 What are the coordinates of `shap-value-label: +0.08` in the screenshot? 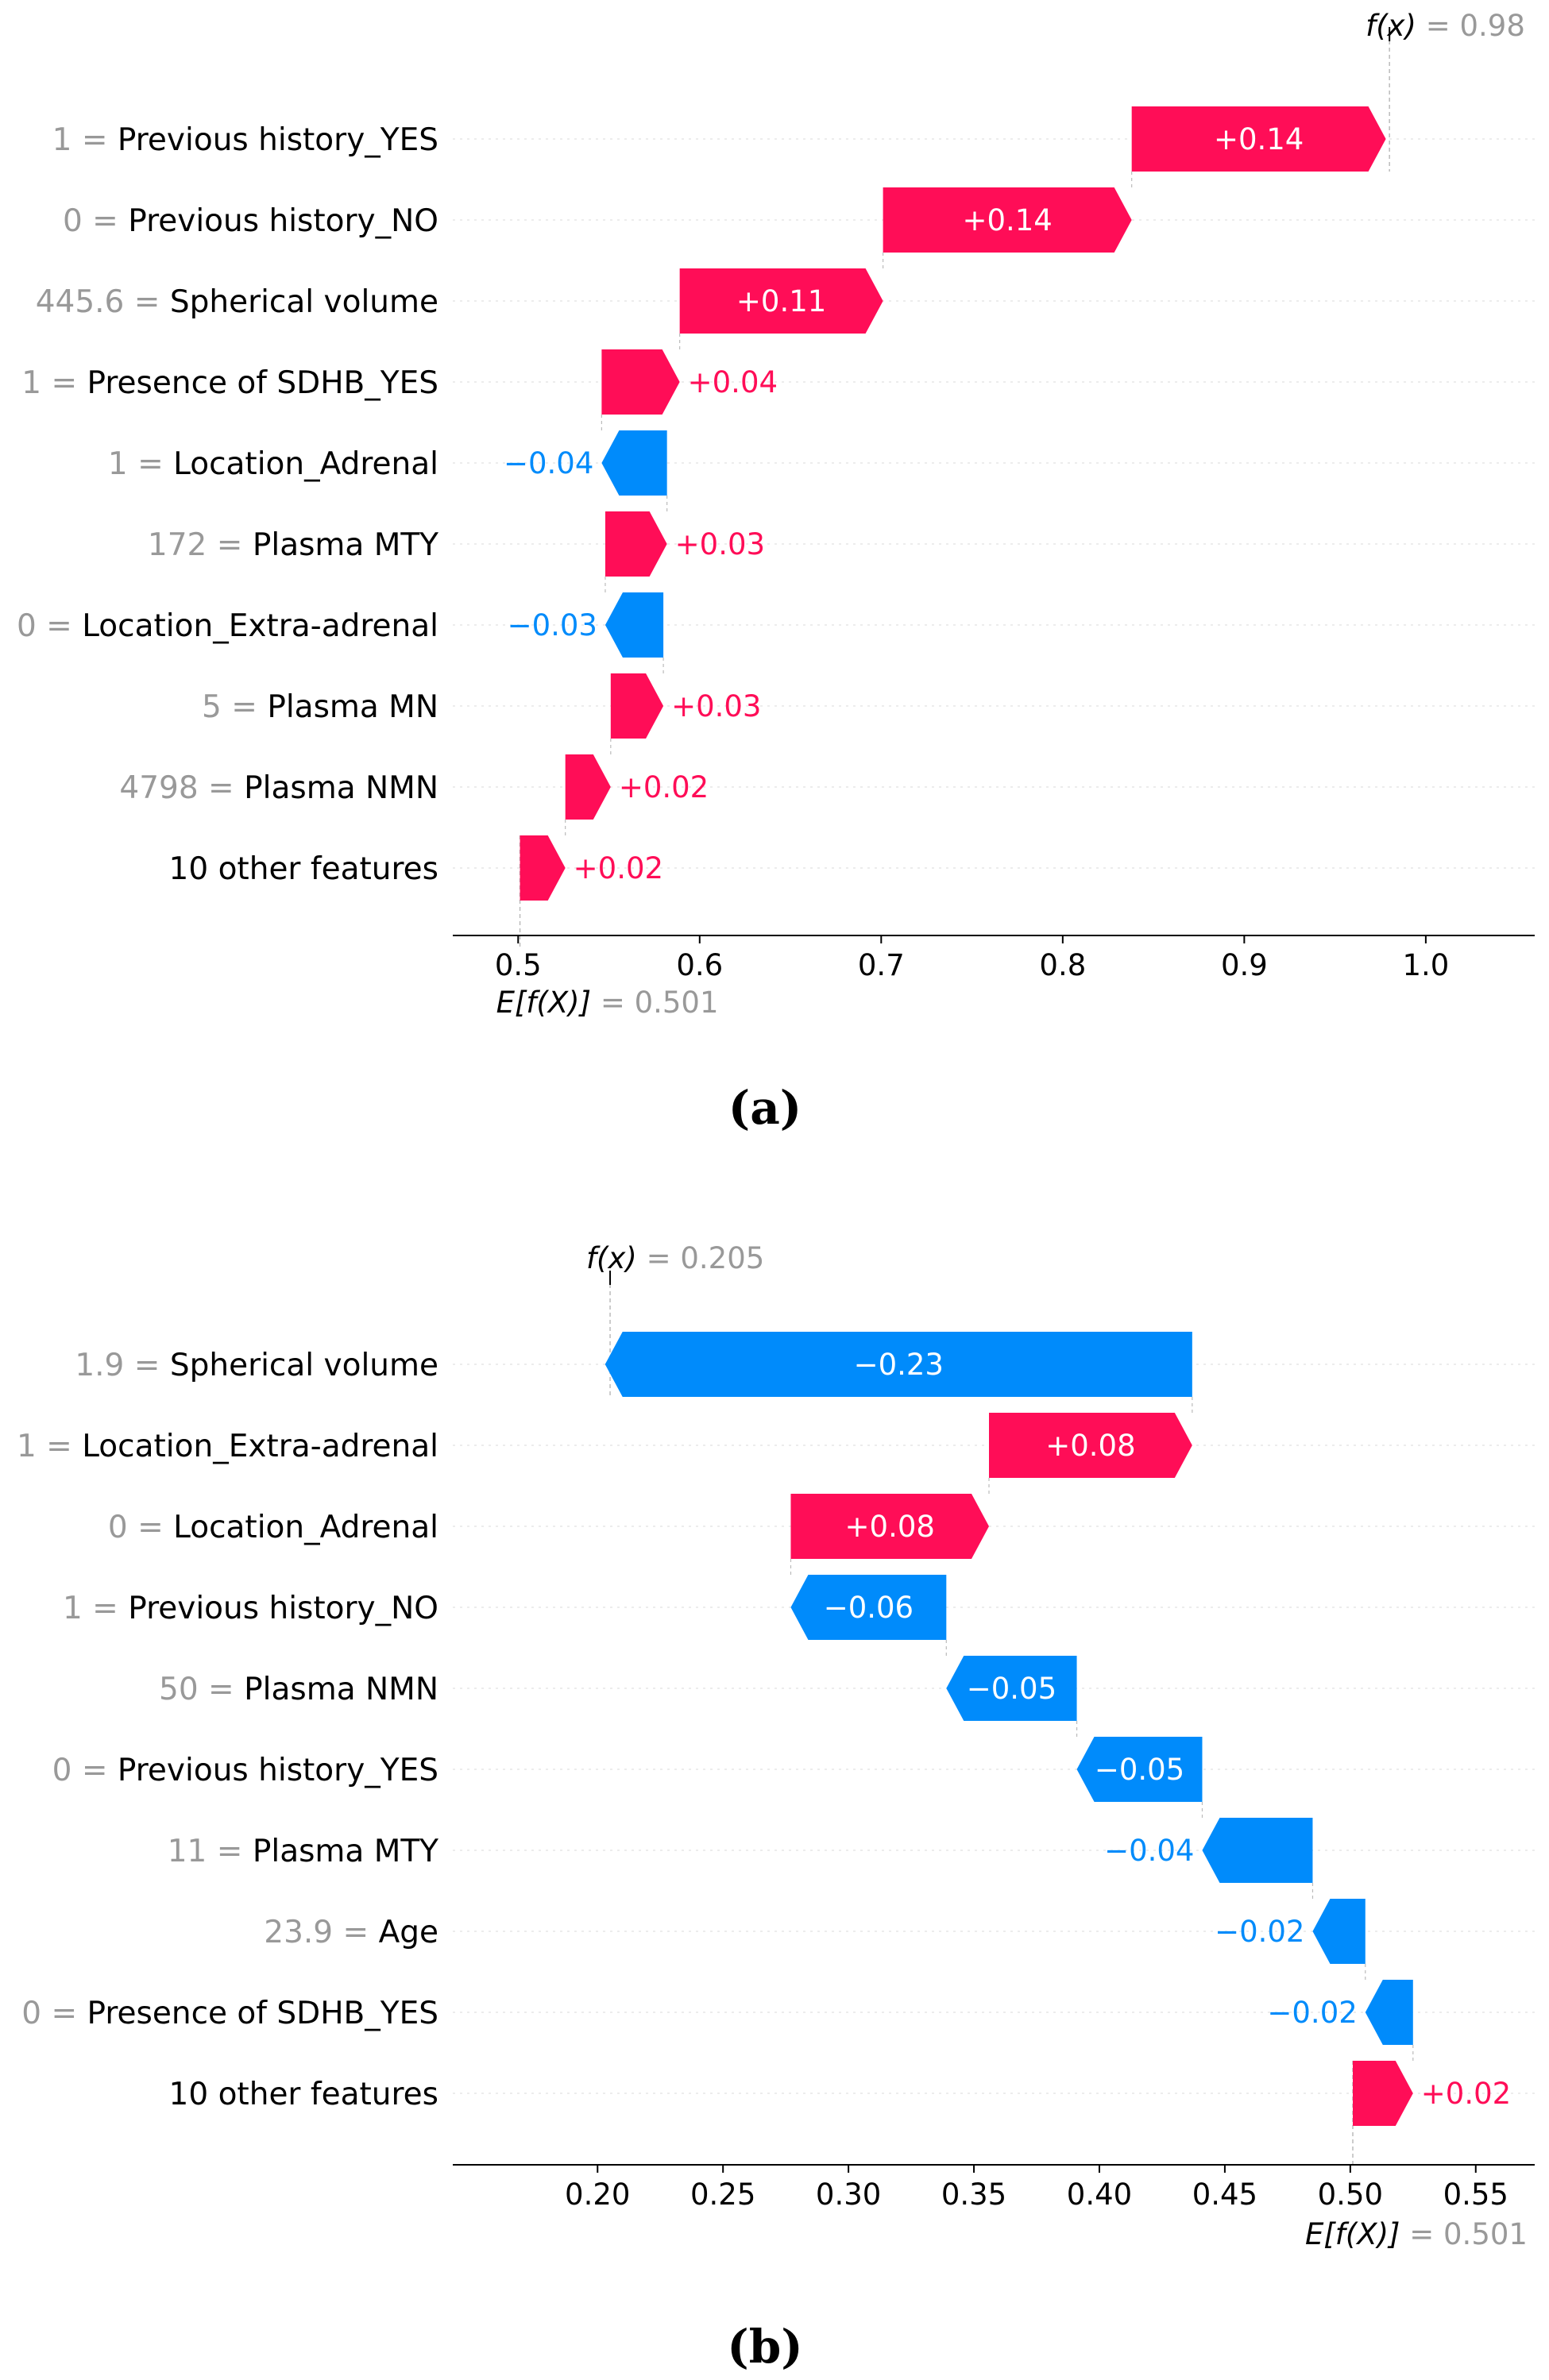 It's located at (1090, 1446).